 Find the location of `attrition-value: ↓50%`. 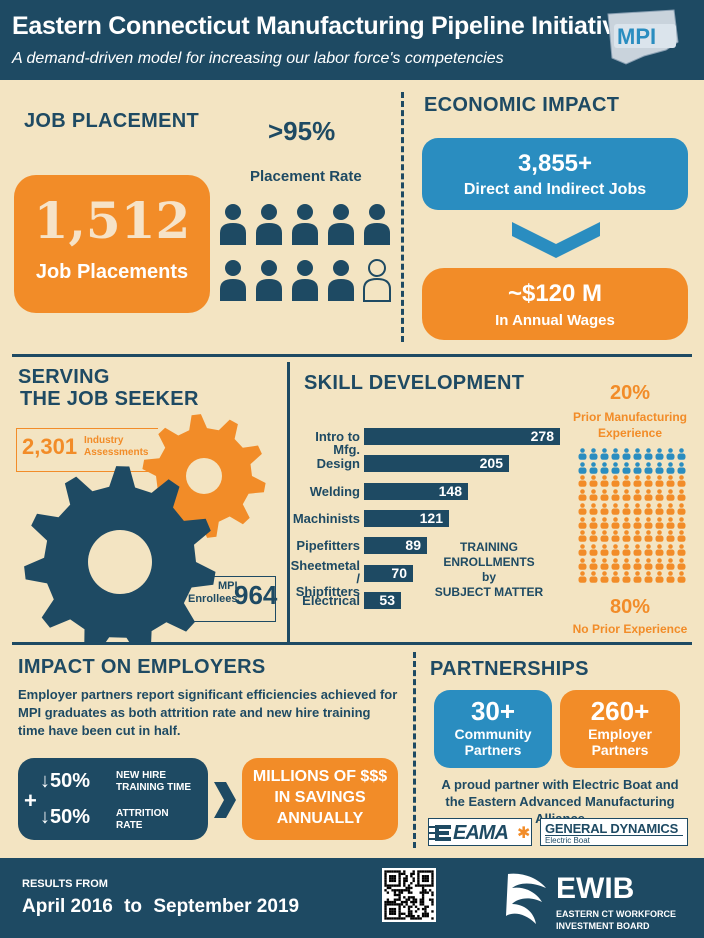

attrition-value: ↓50% is located at coordinates (65, 817).